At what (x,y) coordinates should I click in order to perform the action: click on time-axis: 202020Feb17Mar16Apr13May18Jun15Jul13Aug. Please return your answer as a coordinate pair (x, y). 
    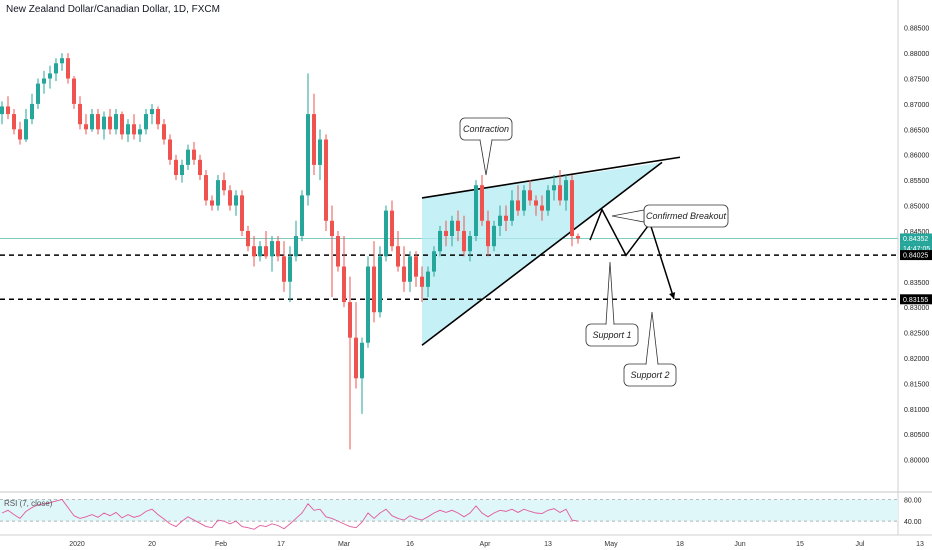
    Looking at the image, I should click on (496, 544).